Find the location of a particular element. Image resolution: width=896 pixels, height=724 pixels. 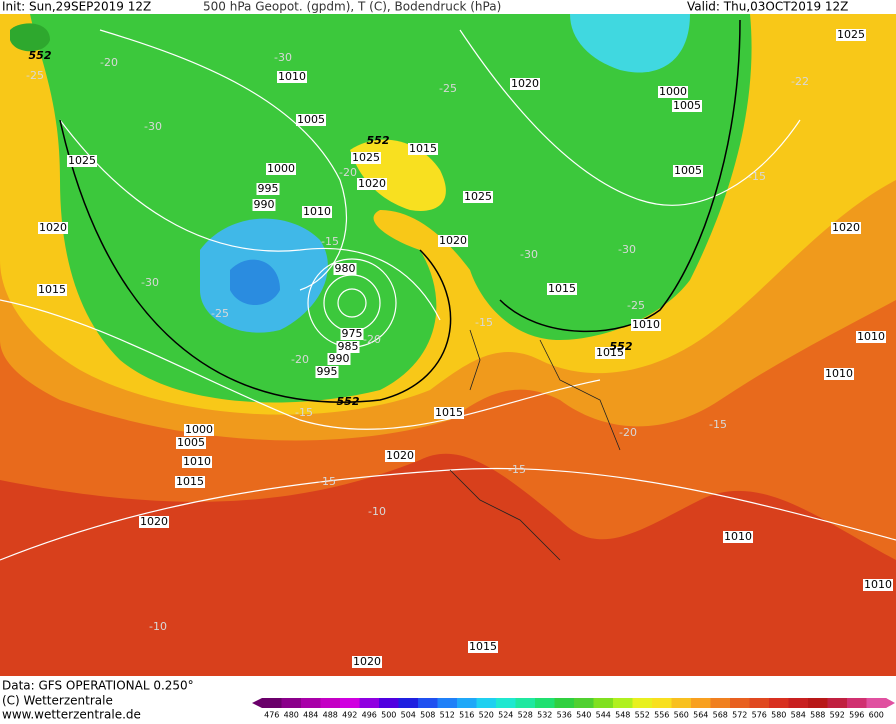

colorbar-label: 516 is located at coordinates (466, 715).